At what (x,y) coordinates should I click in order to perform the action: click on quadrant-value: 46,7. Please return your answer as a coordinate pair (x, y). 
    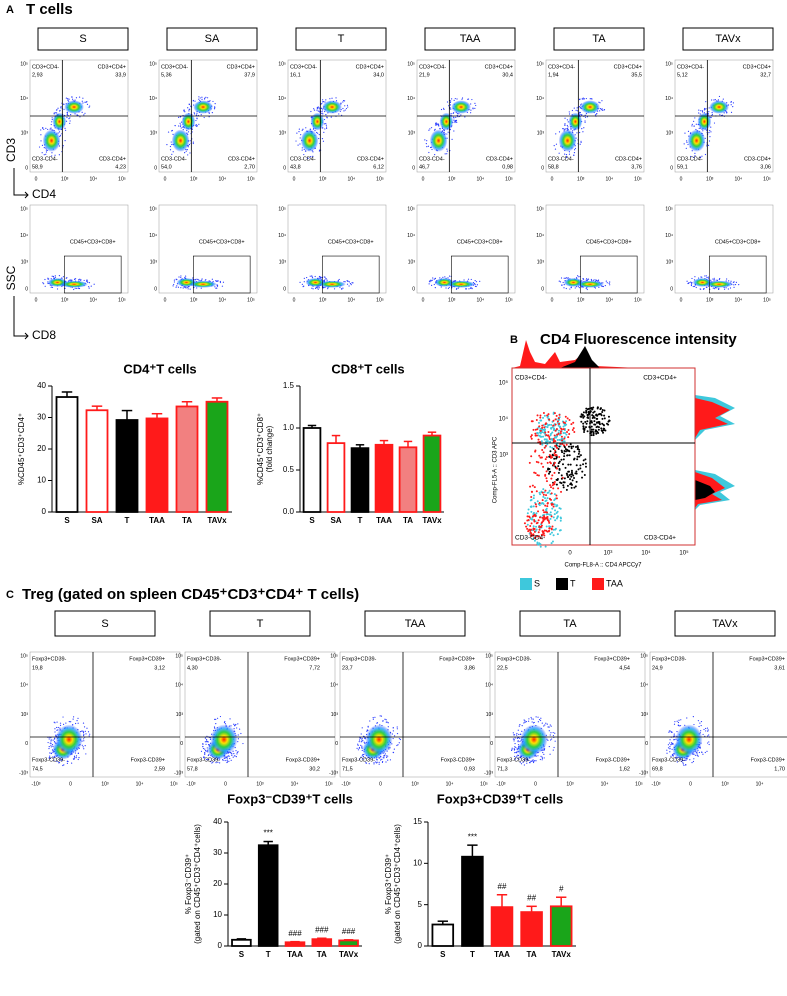
    Looking at the image, I should click on (424, 167).